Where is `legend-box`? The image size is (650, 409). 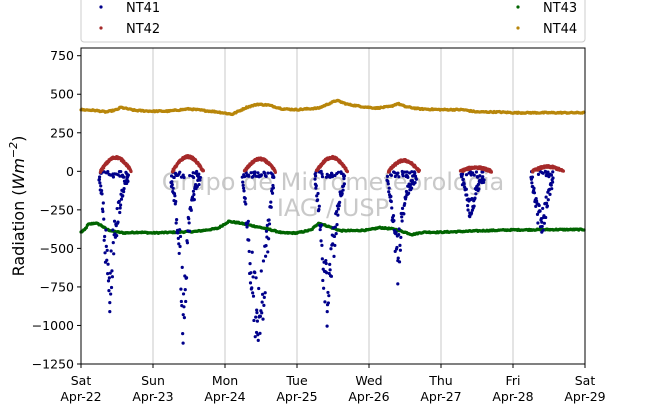 legend-box is located at coordinates (333, 21).